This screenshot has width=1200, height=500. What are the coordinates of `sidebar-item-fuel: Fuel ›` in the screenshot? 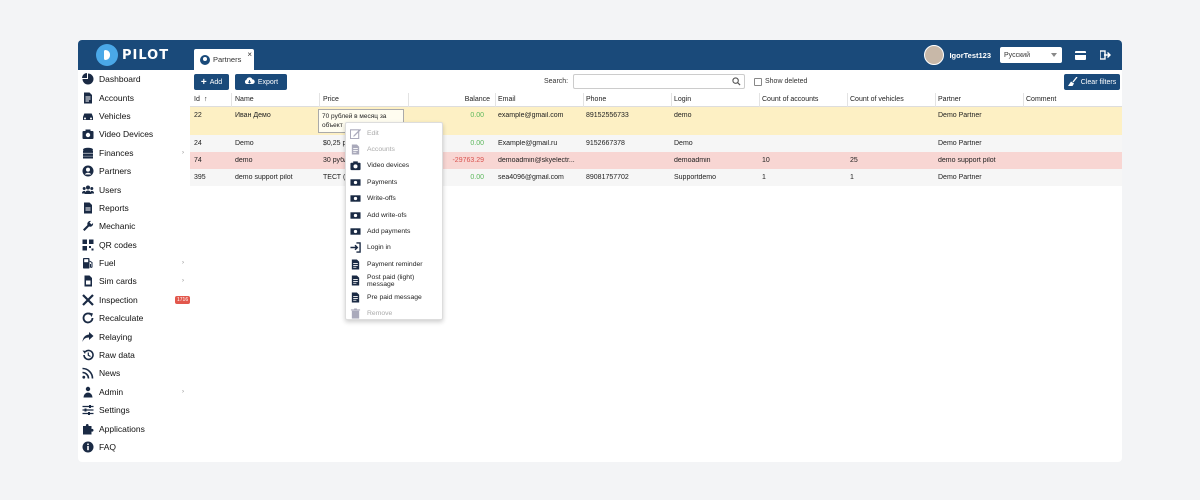 It's located at (134, 263).